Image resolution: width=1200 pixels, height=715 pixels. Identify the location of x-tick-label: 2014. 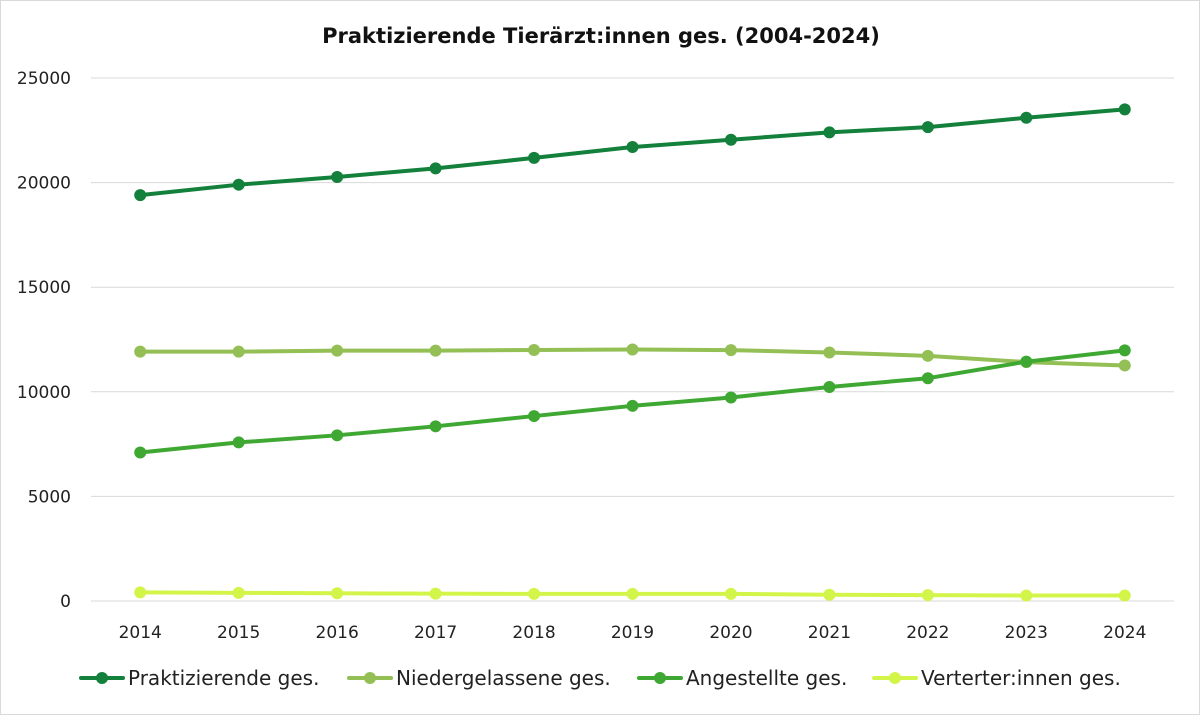
(140, 633).